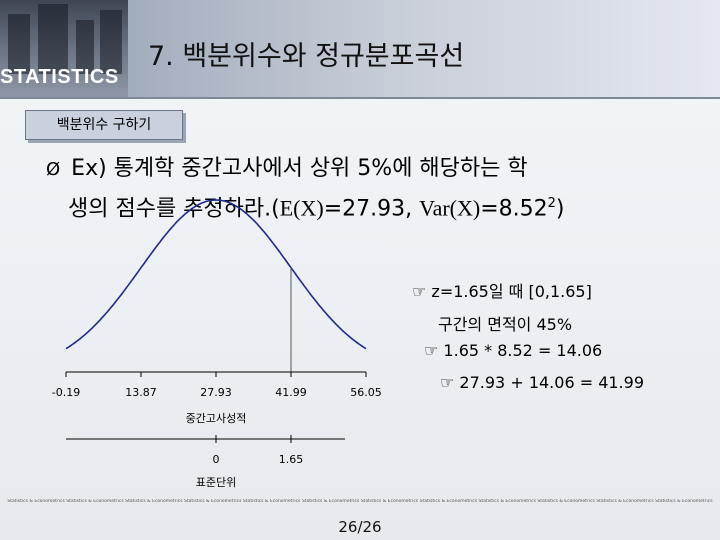 This screenshot has width=720, height=540. I want to click on x-tick-label: -0.19, so click(66, 392).